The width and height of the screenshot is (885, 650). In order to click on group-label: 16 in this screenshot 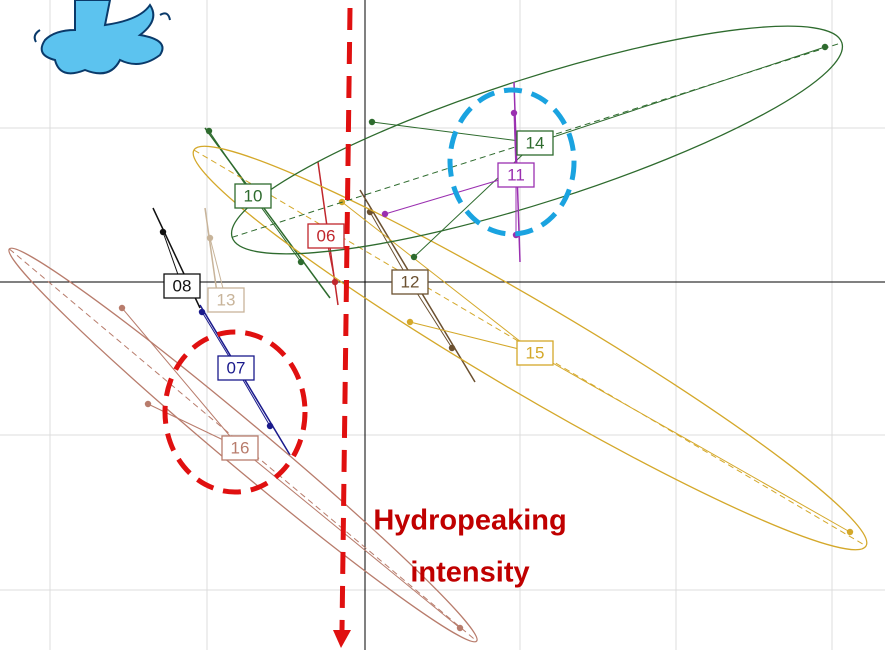, I will do `click(240, 447)`.